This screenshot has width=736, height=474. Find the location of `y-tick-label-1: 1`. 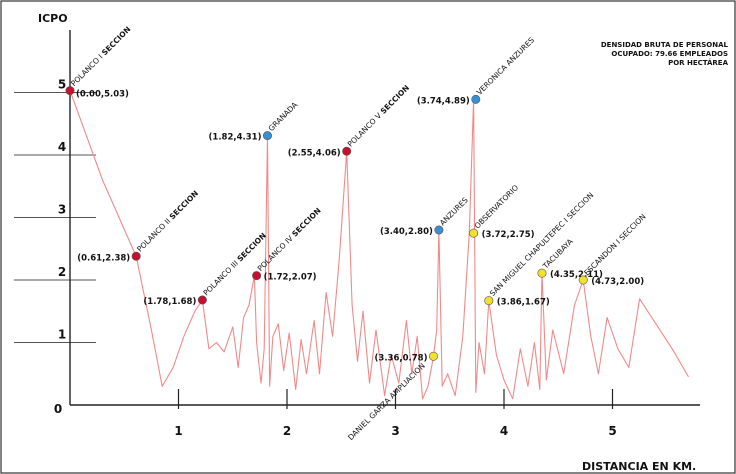

y-tick-label-1: 1 is located at coordinates (62, 335).